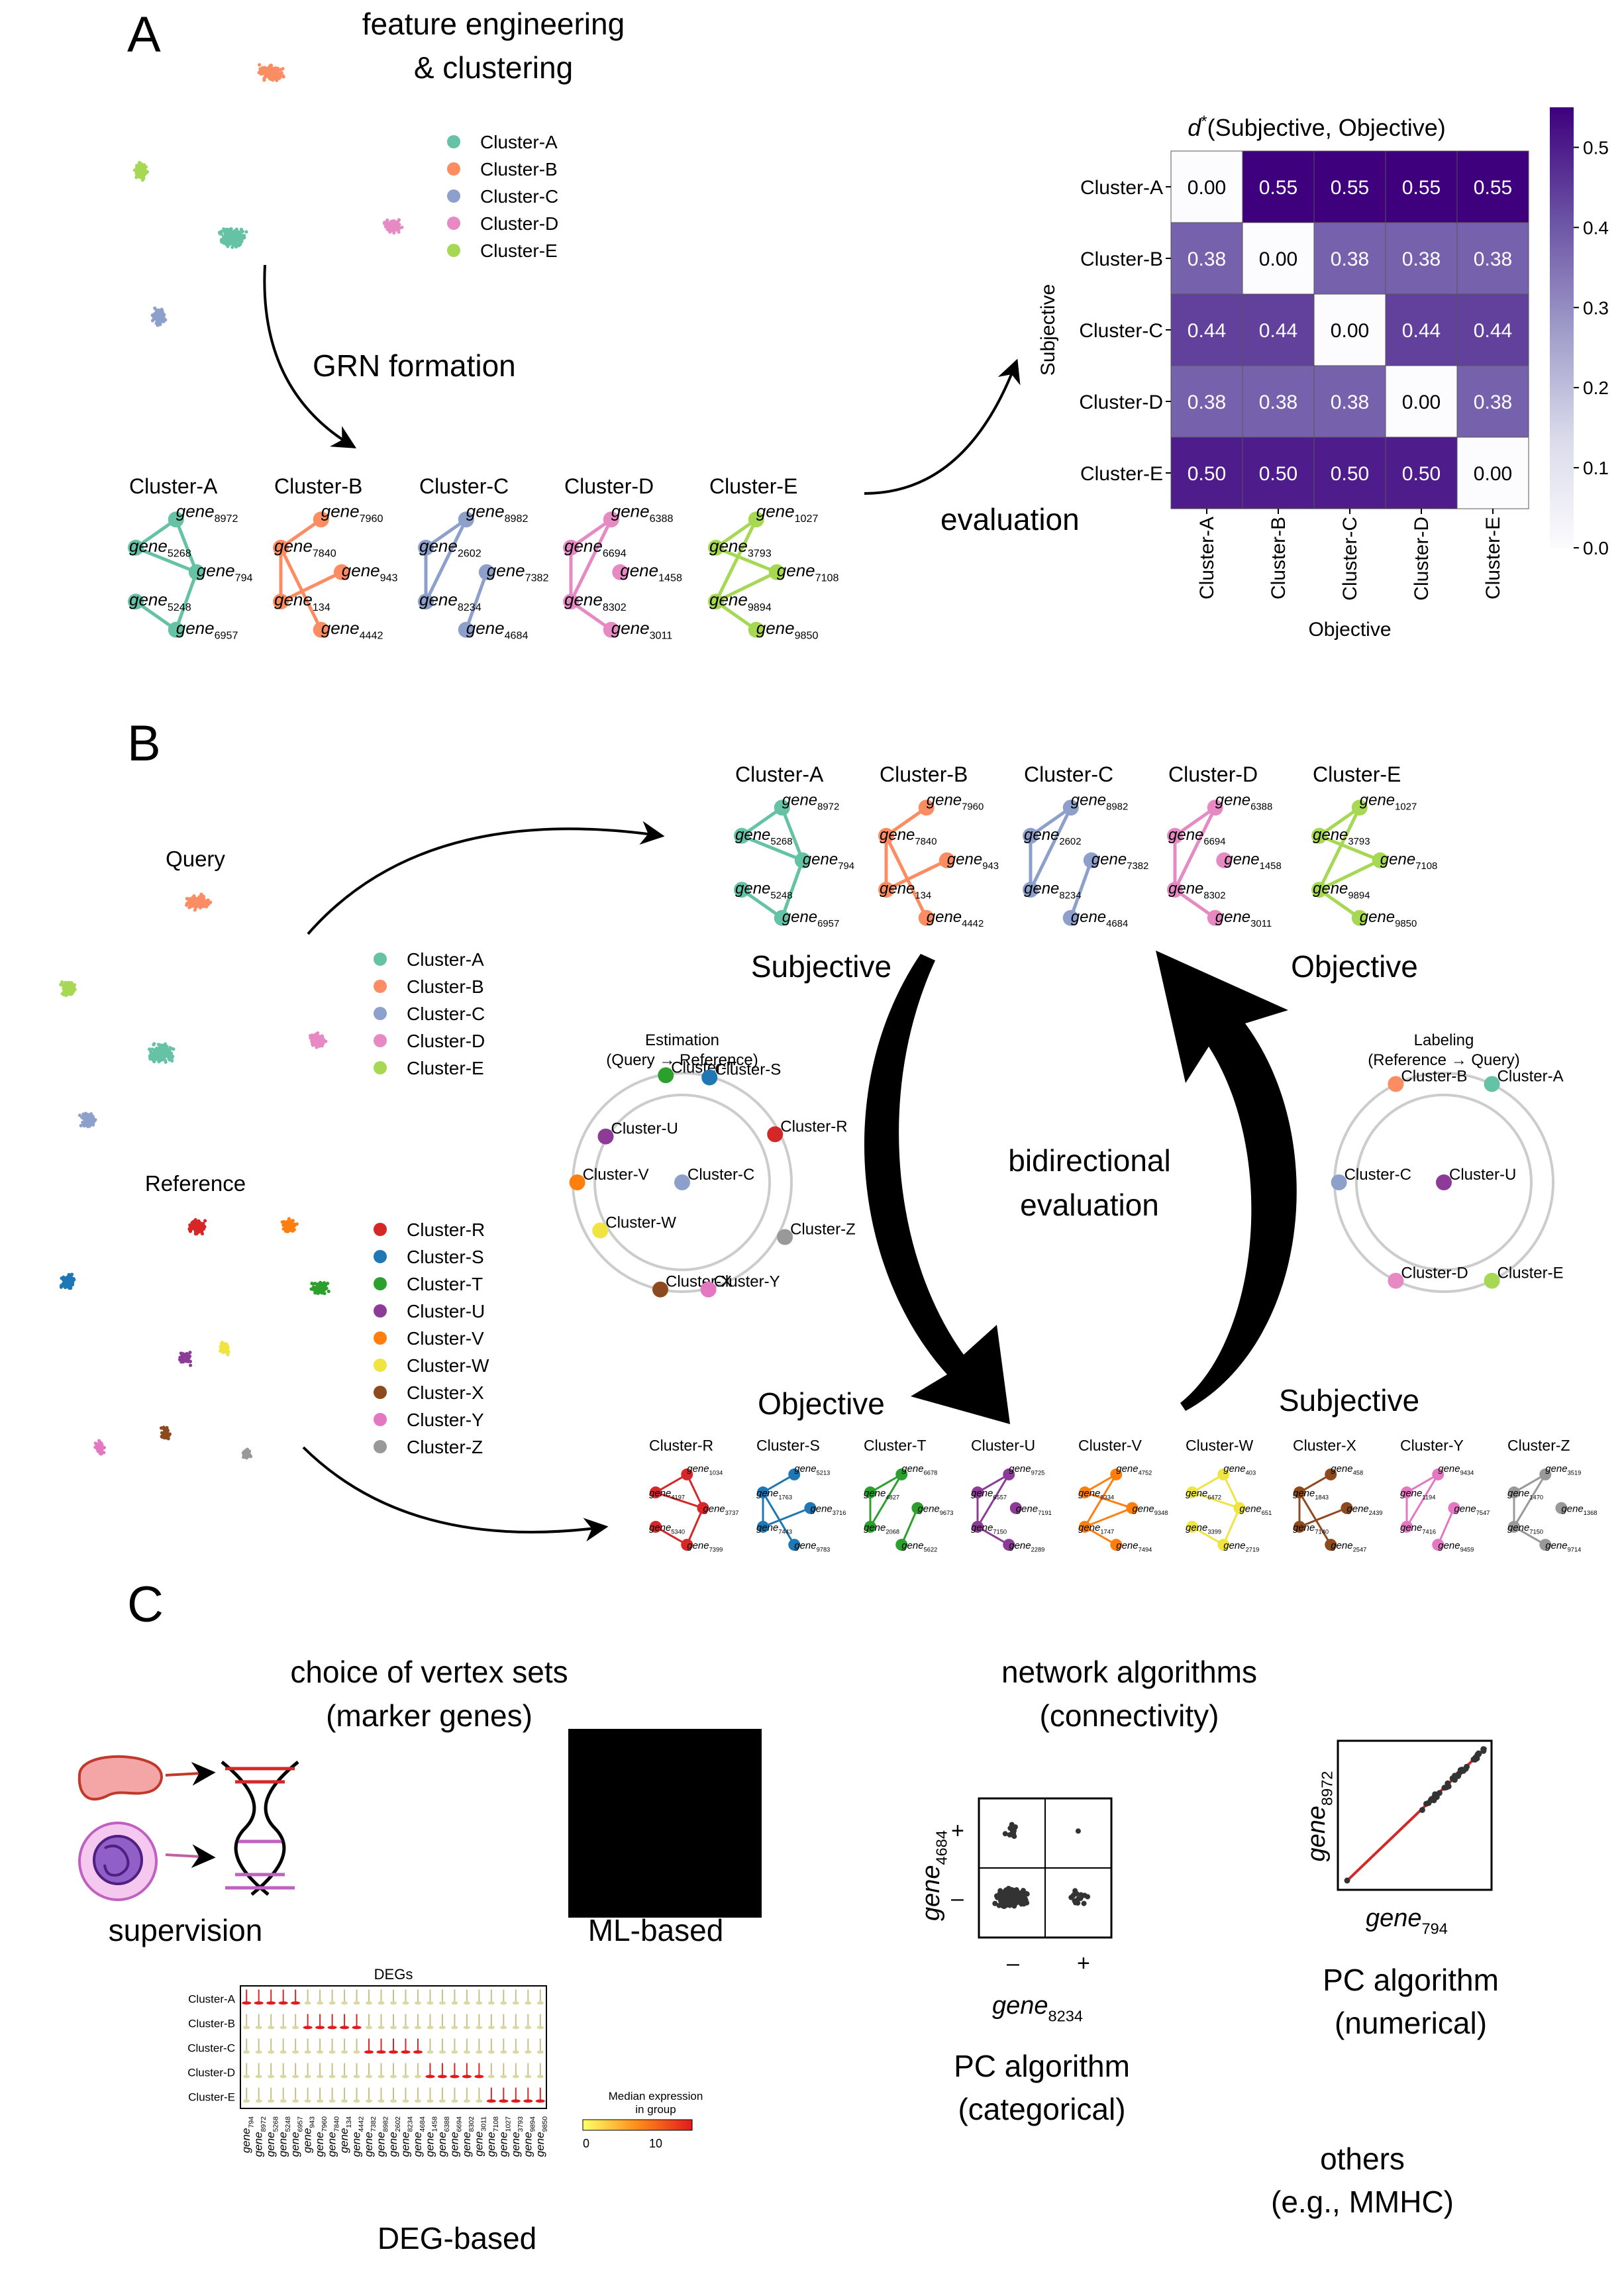 This screenshot has width=1624, height=2276. I want to click on cluster-node-label: Cluster-C, so click(1378, 1175).